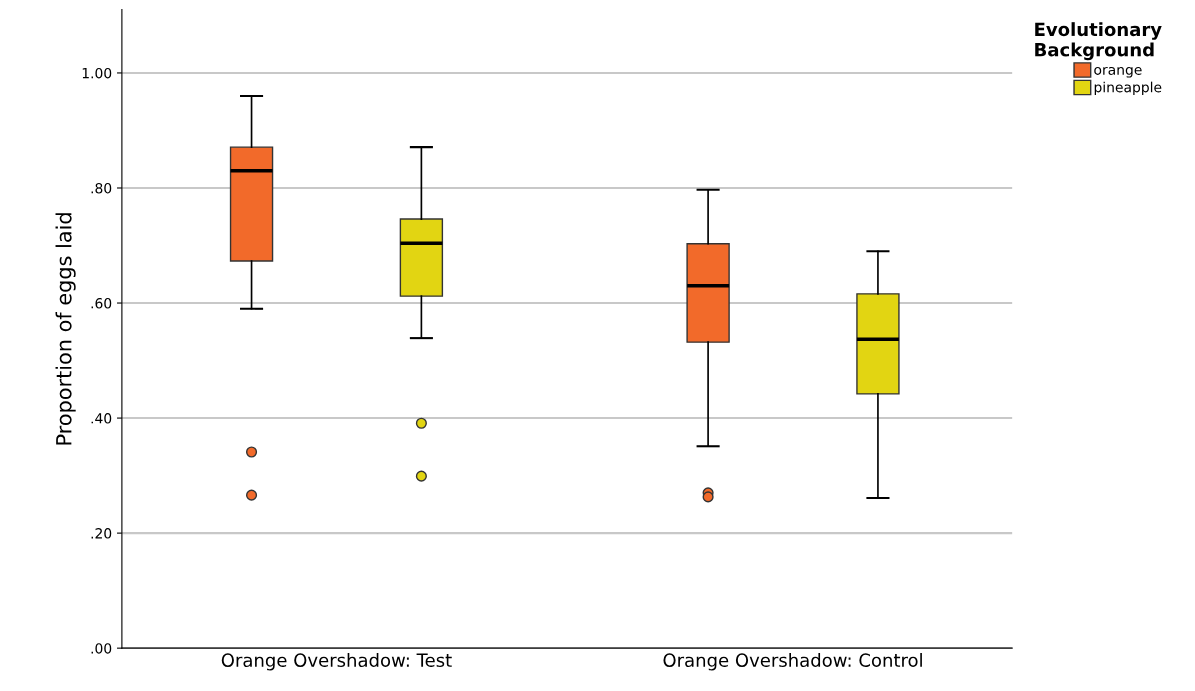 The image size is (1195, 691). What do you see at coordinates (101, 418) in the screenshot?
I see `y-tick-label: .40` at bounding box center [101, 418].